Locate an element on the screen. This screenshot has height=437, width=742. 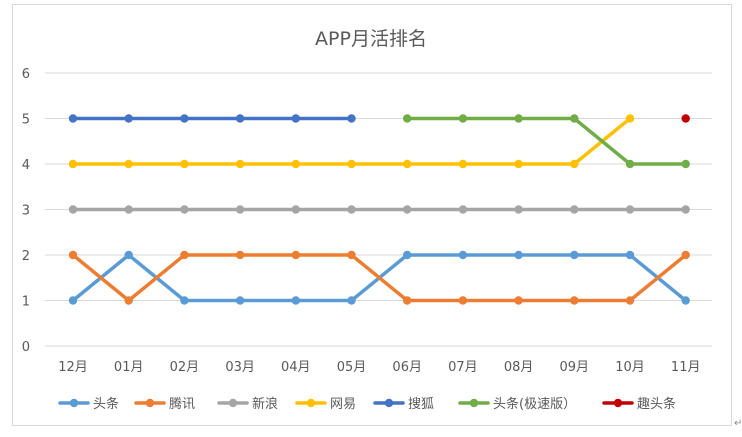
x-tick-label: 08月 is located at coordinates (519, 367).